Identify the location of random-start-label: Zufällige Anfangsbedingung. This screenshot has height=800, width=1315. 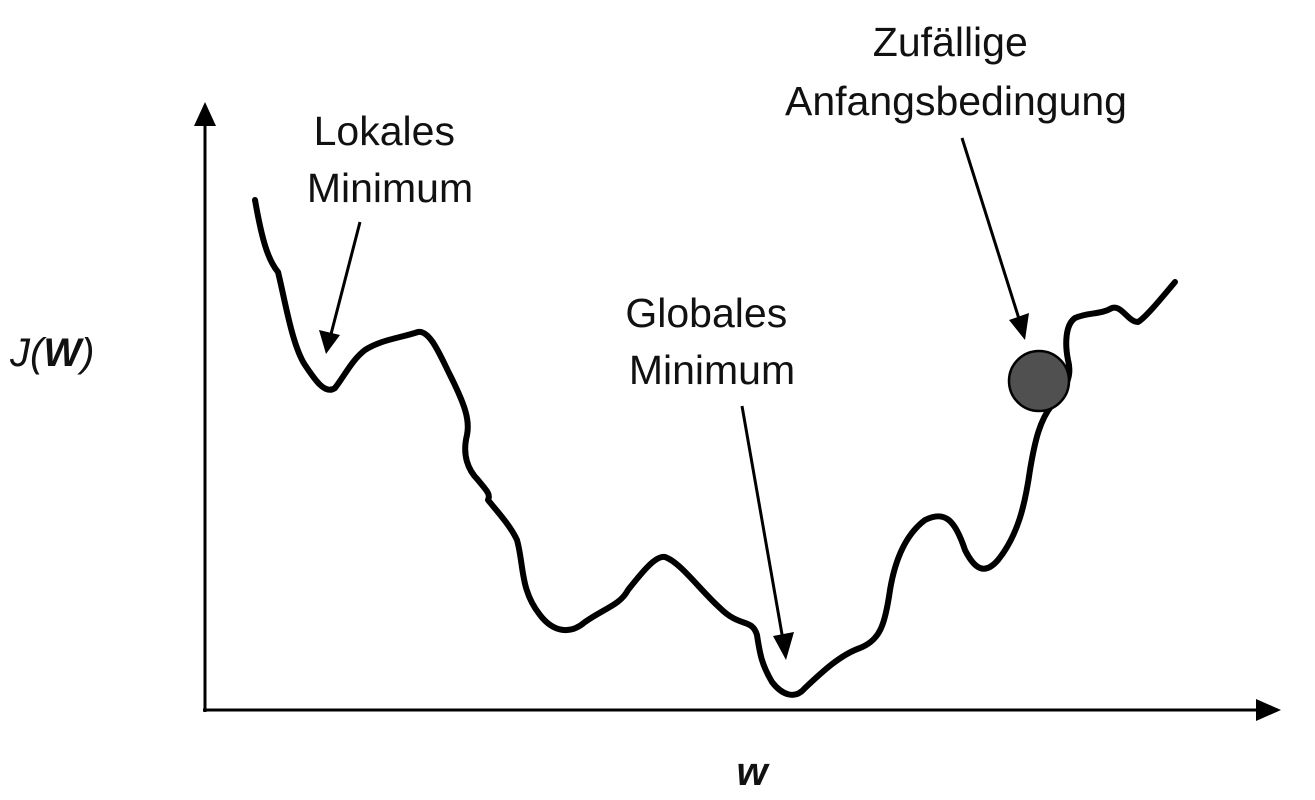
(956, 71).